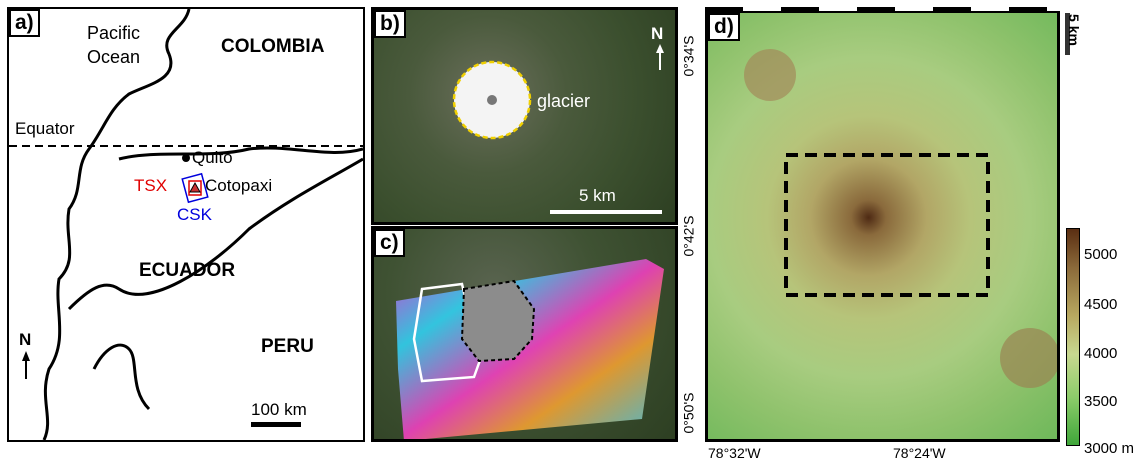 This screenshot has width=1143, height=466. What do you see at coordinates (657, 33) in the screenshot?
I see `north-label-b: N` at bounding box center [657, 33].